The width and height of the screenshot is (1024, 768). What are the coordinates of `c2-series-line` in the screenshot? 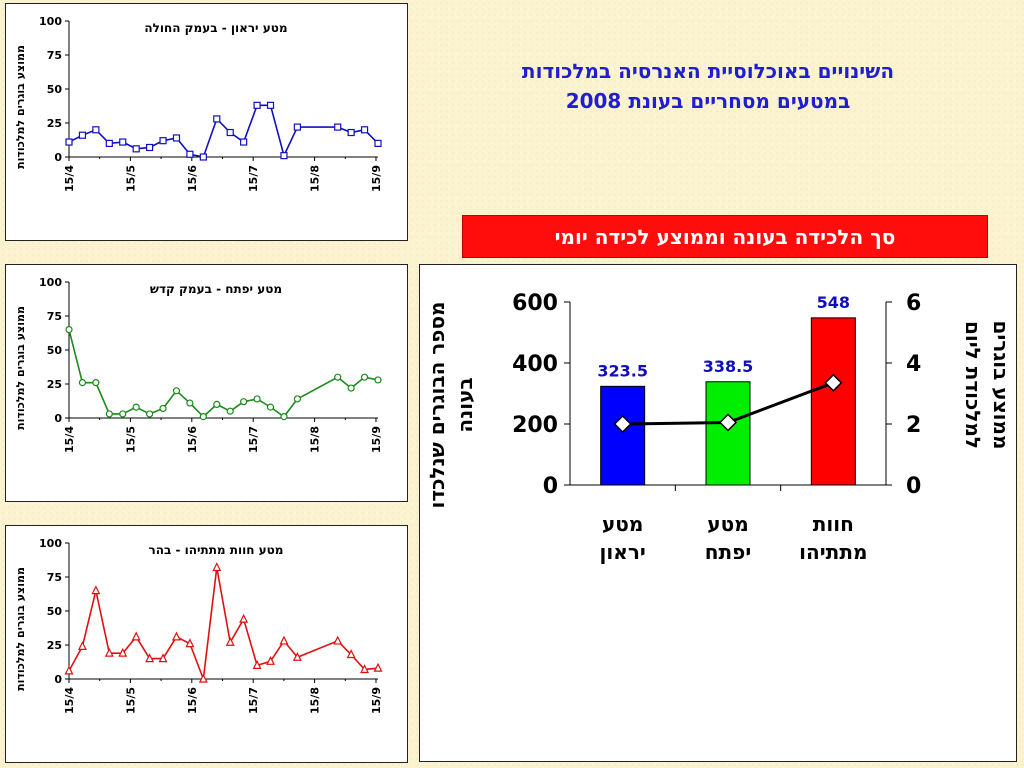 It's located at (223, 623).